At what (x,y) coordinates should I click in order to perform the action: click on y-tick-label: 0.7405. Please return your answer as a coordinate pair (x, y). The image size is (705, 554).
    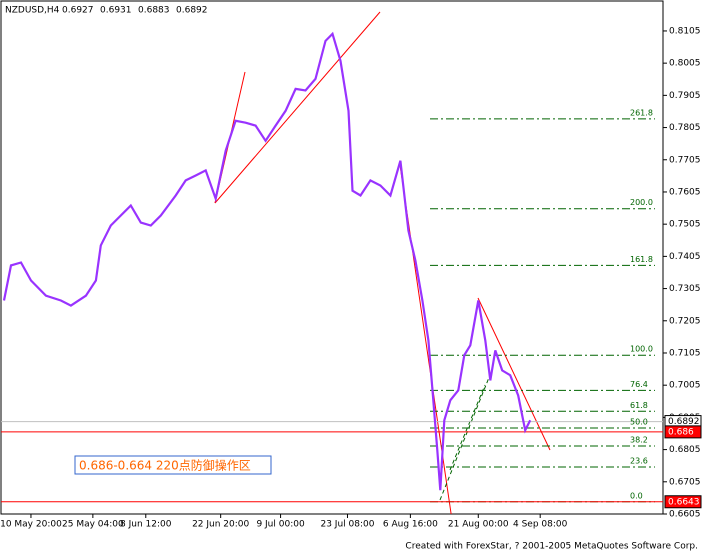
    Looking at the image, I should click on (685, 257).